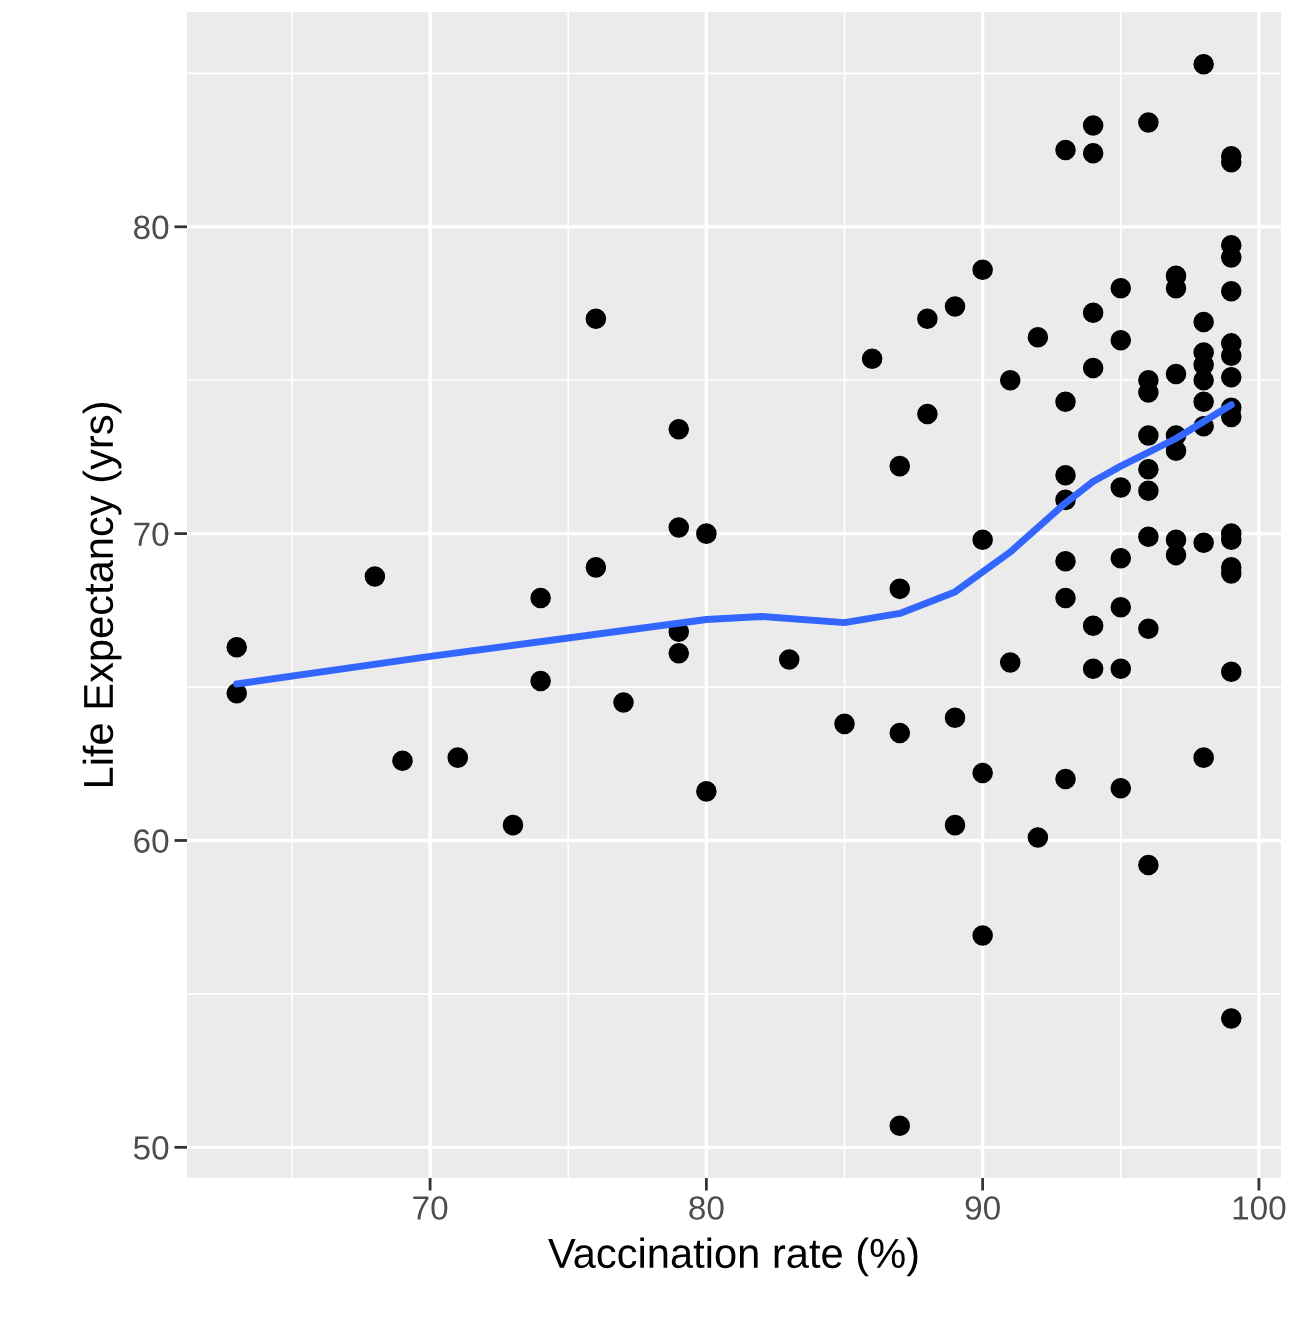 The image size is (1304, 1327). Describe the element at coordinates (706, 1208) in the screenshot. I see `x-tick-label: 80` at that location.